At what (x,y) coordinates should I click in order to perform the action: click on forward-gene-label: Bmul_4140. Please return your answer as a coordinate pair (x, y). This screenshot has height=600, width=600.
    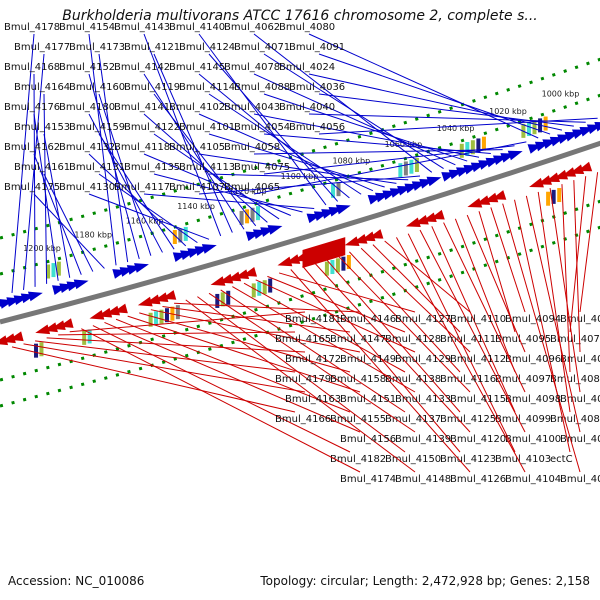
    Looking at the image, I should click on (197, 27).